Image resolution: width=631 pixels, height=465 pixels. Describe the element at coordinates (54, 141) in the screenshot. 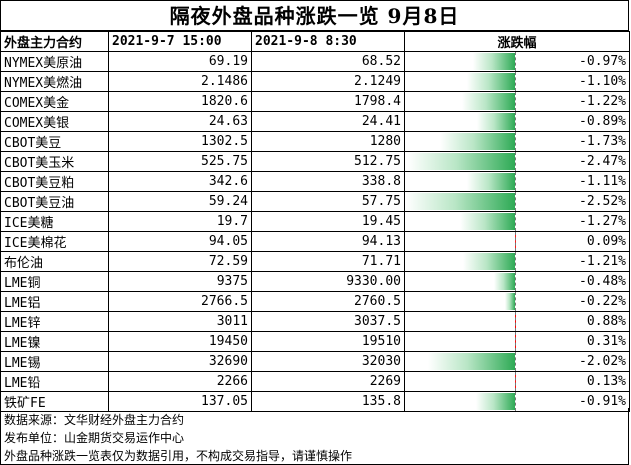

I see `contract-name: CBOT美豆` at that location.